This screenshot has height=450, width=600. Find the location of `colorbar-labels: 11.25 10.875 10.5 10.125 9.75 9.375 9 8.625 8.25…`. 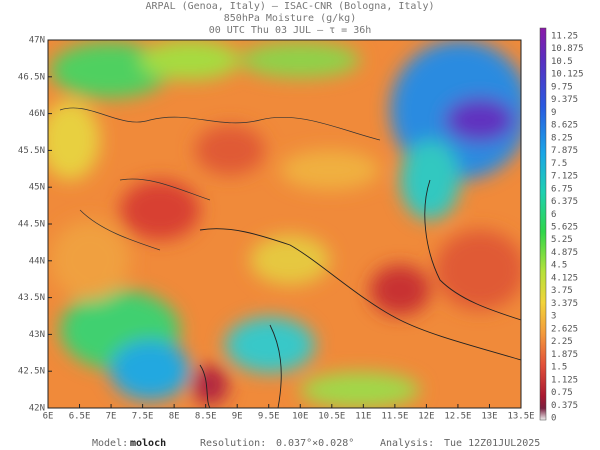

colorbar-labels: 11.25 10.875 10.5 10.125 9.75 9.375 9 8.625 8.25… is located at coordinates (567, 228).